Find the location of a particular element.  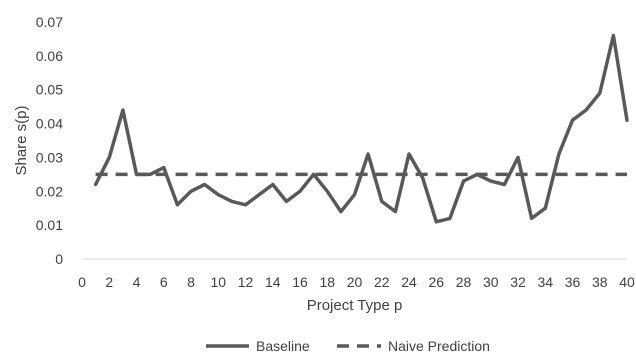

x-tick-label: 32 is located at coordinates (518, 282).